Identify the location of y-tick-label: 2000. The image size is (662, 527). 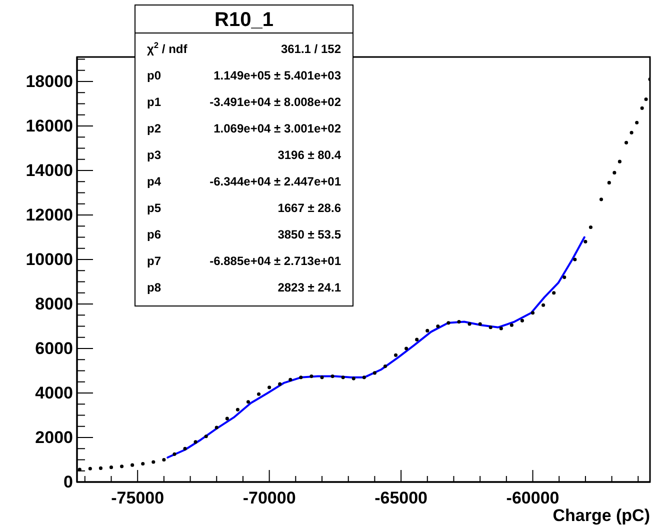
(54, 437).